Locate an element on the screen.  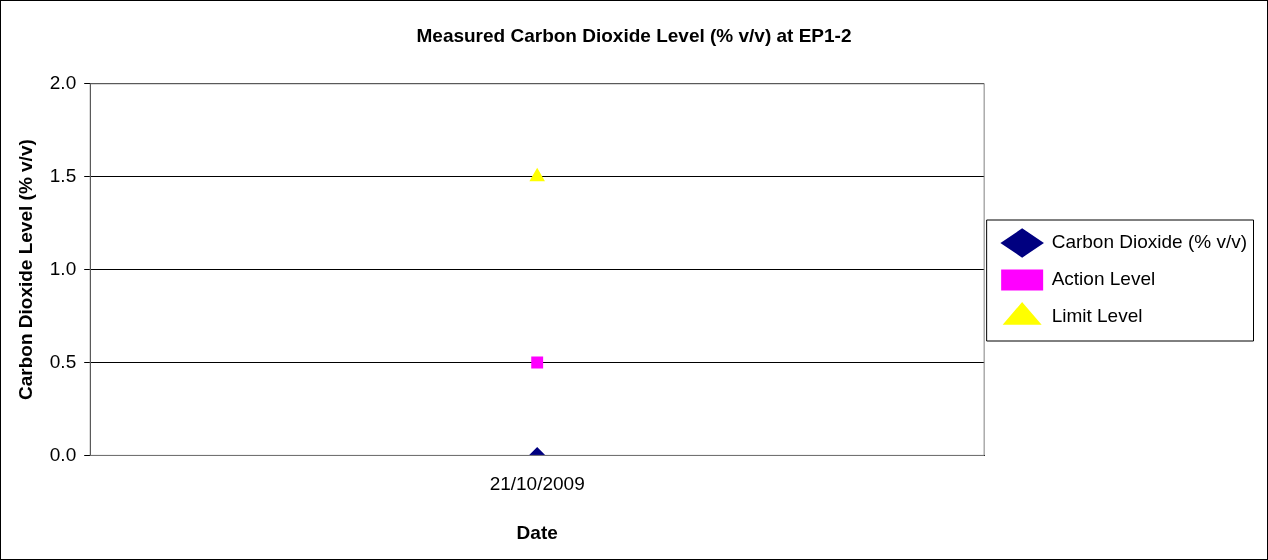
legend-label: Action Level is located at coordinates (1103, 279).